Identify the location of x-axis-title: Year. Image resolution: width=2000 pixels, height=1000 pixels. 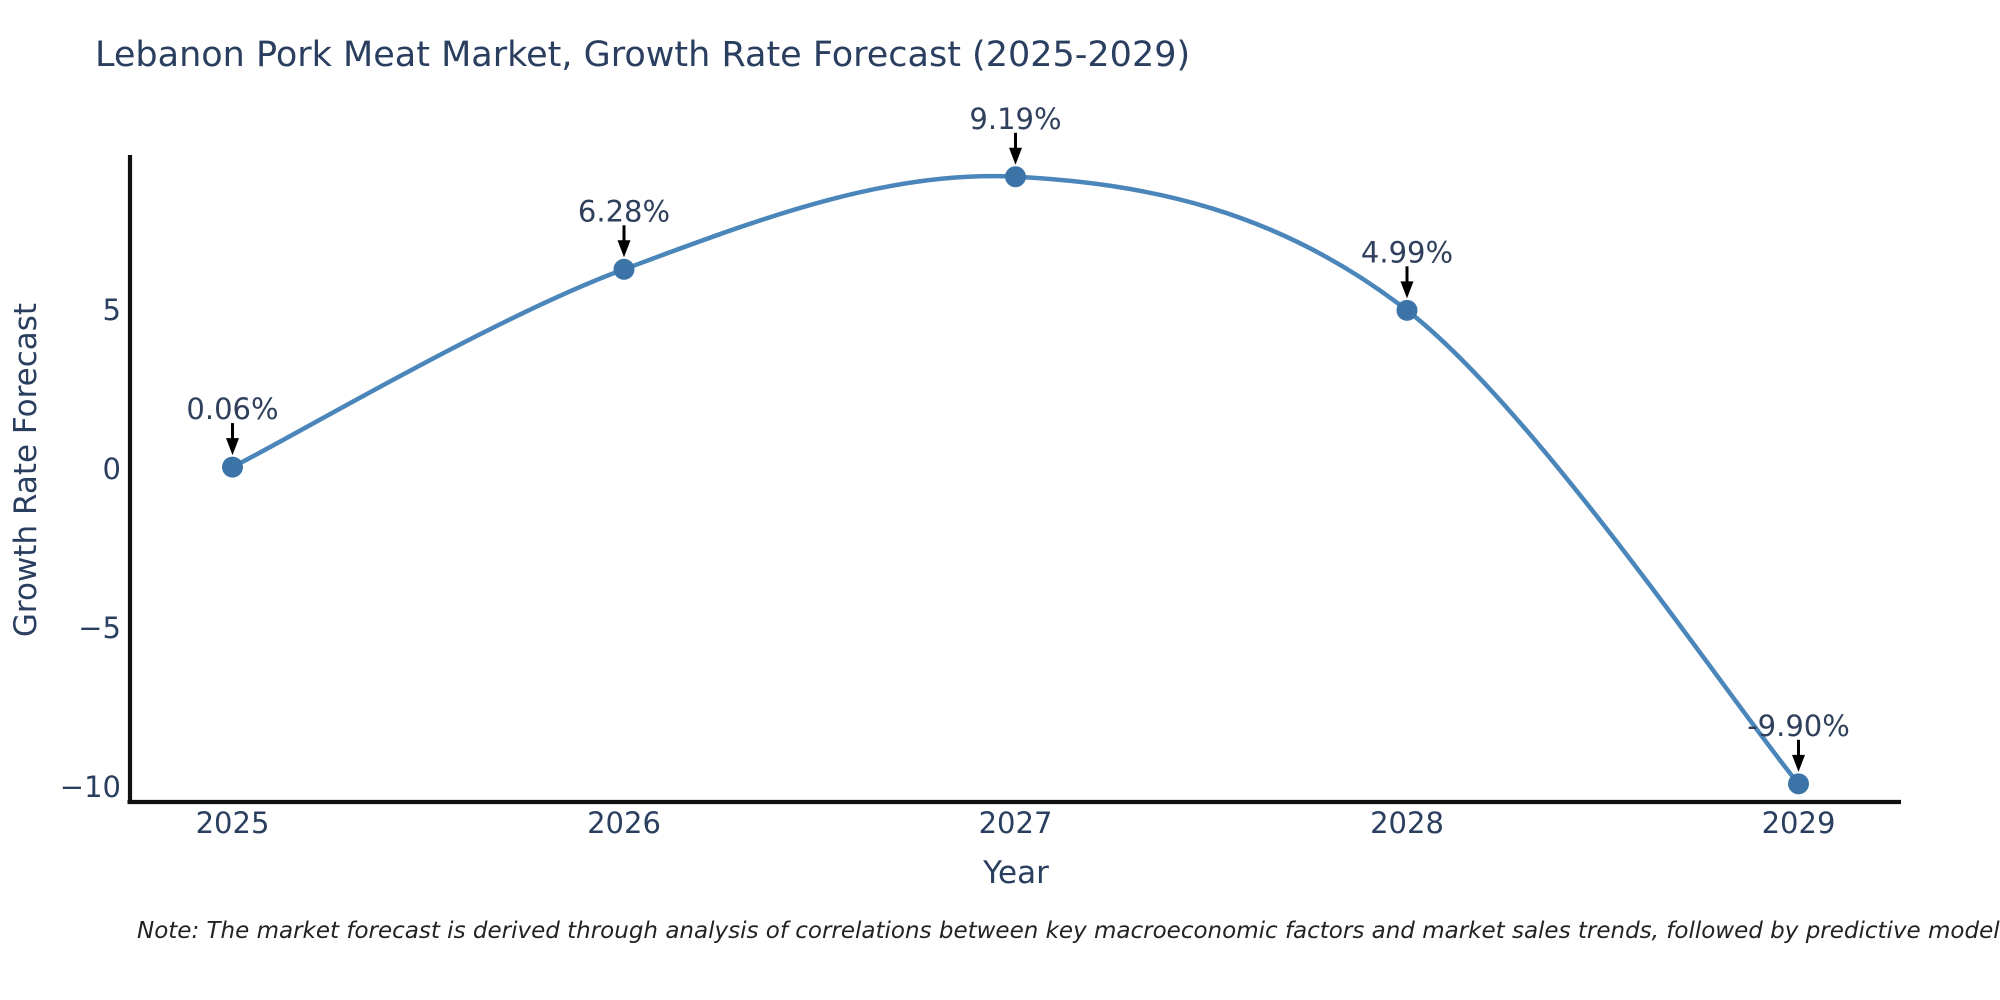
(1016, 873).